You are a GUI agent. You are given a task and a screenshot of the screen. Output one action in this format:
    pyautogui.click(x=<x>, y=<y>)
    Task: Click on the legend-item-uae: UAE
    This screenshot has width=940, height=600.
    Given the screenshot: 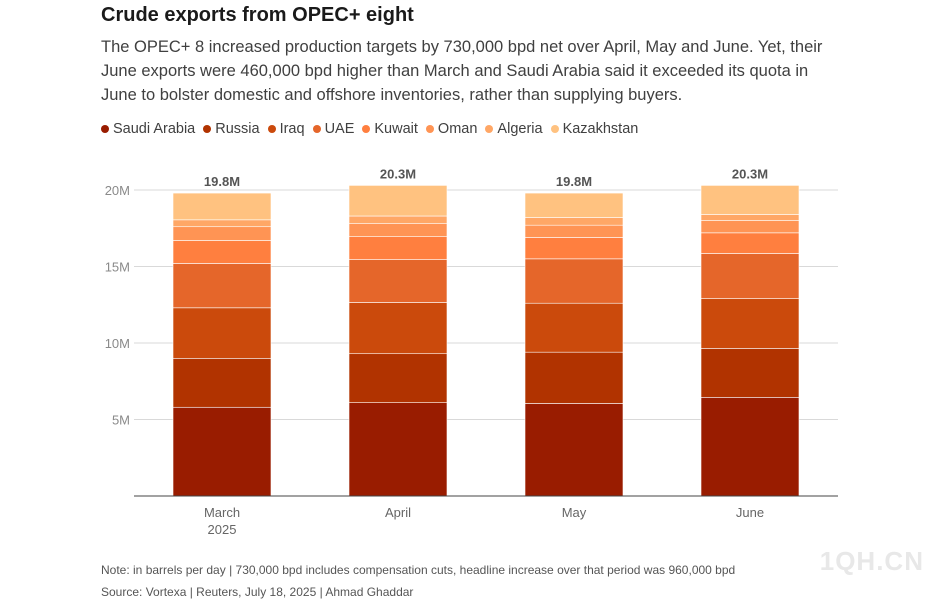 What is the action you would take?
    pyautogui.click(x=333, y=129)
    